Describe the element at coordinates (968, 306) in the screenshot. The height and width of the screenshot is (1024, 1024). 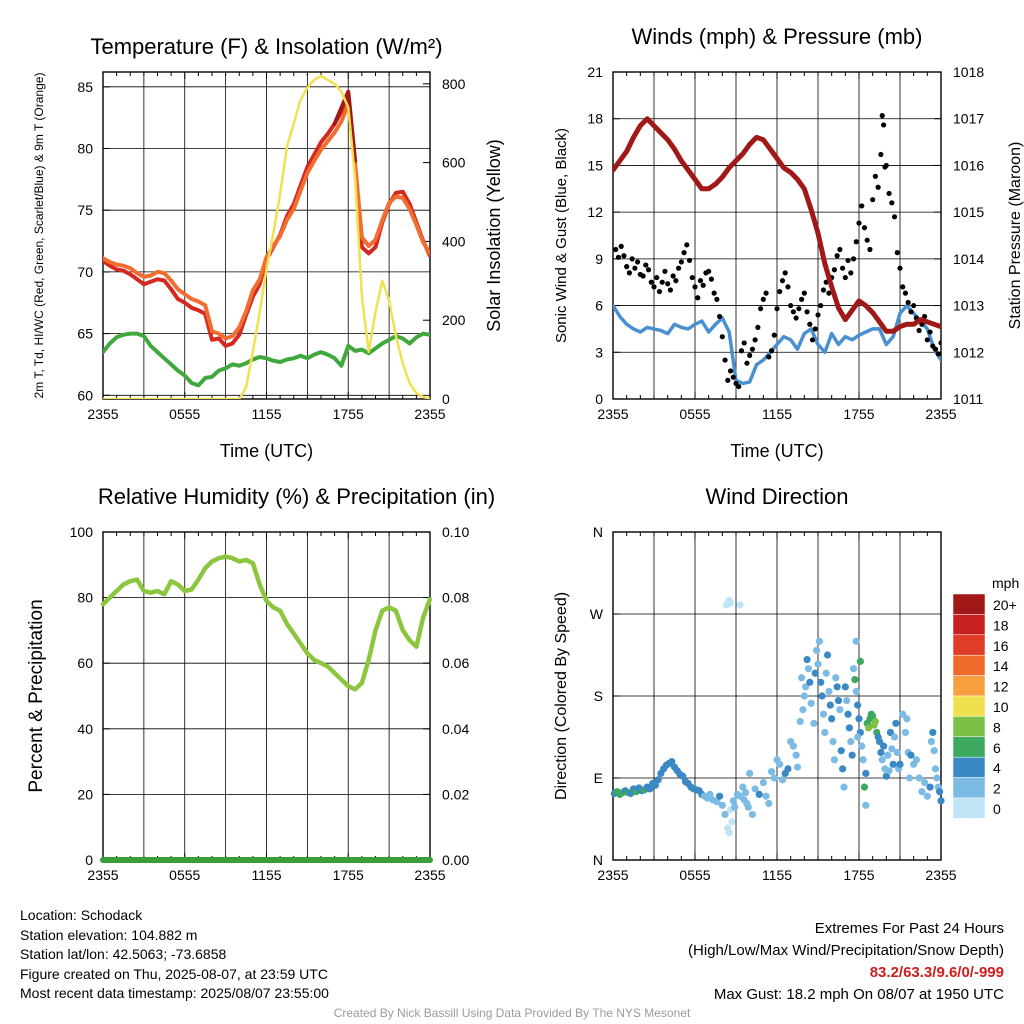
I see `y2-tick-label: 1013` at that location.